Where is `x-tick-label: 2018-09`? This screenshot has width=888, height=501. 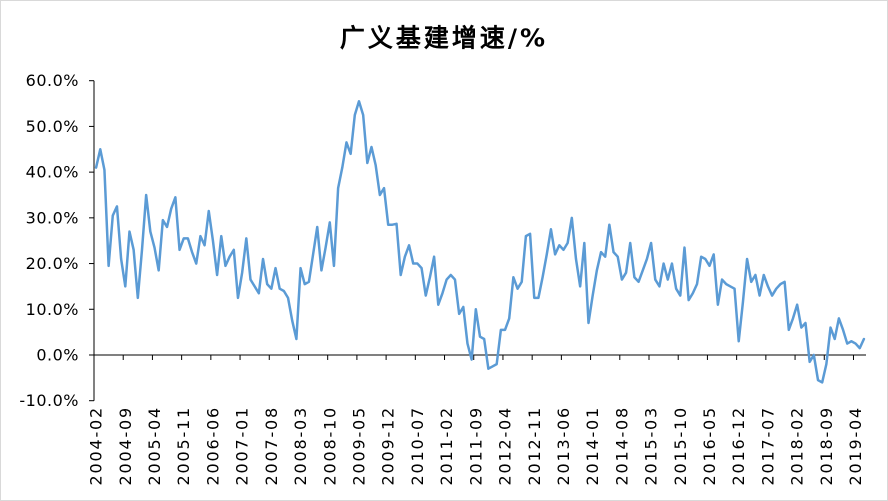
x-tick-label: 2018-09 is located at coordinates (826, 445).